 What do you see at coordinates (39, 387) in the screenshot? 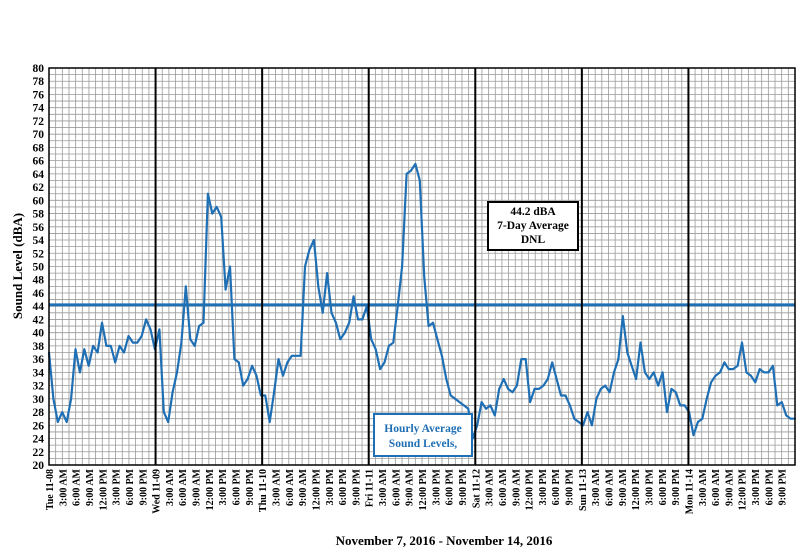
I see `y-tick-label: 32` at bounding box center [39, 387].